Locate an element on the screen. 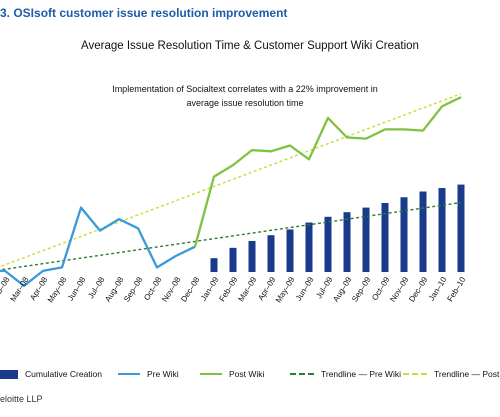 The image size is (500, 417). legend-item-pre-wiki: Pre Wiki is located at coordinates (148, 374).